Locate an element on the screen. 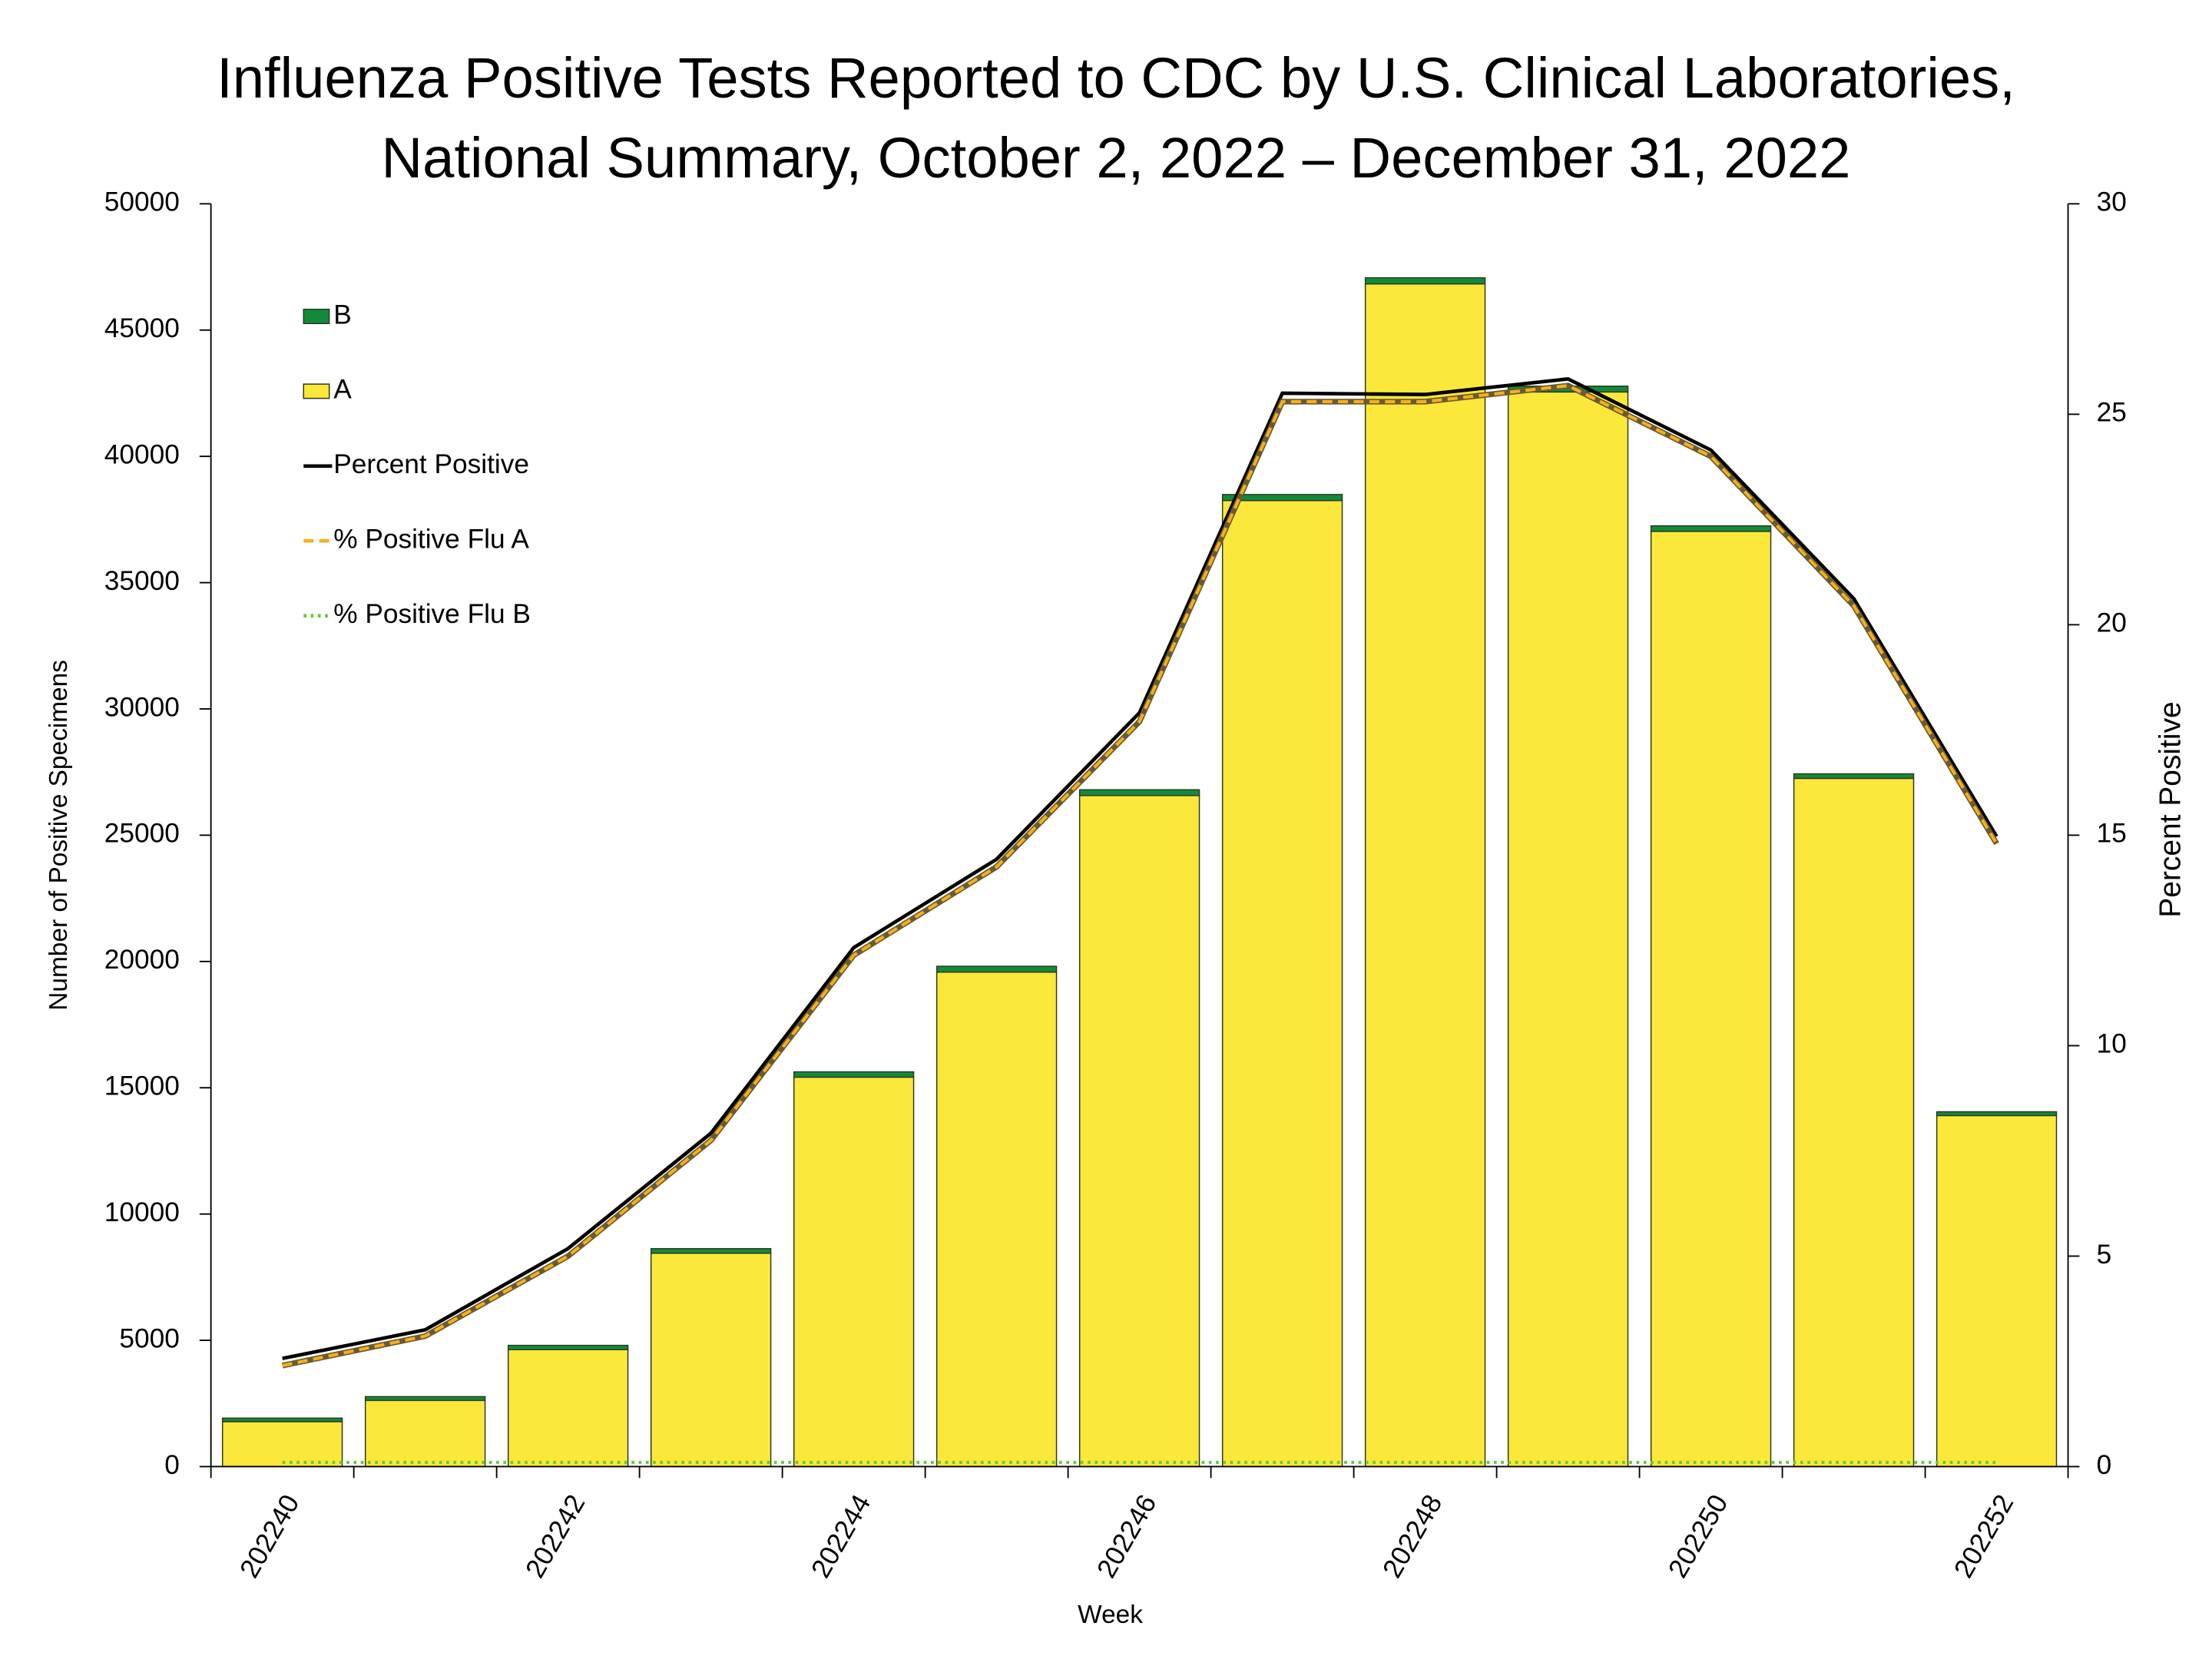  y-tick-label: 5000 is located at coordinates (149, 1338).